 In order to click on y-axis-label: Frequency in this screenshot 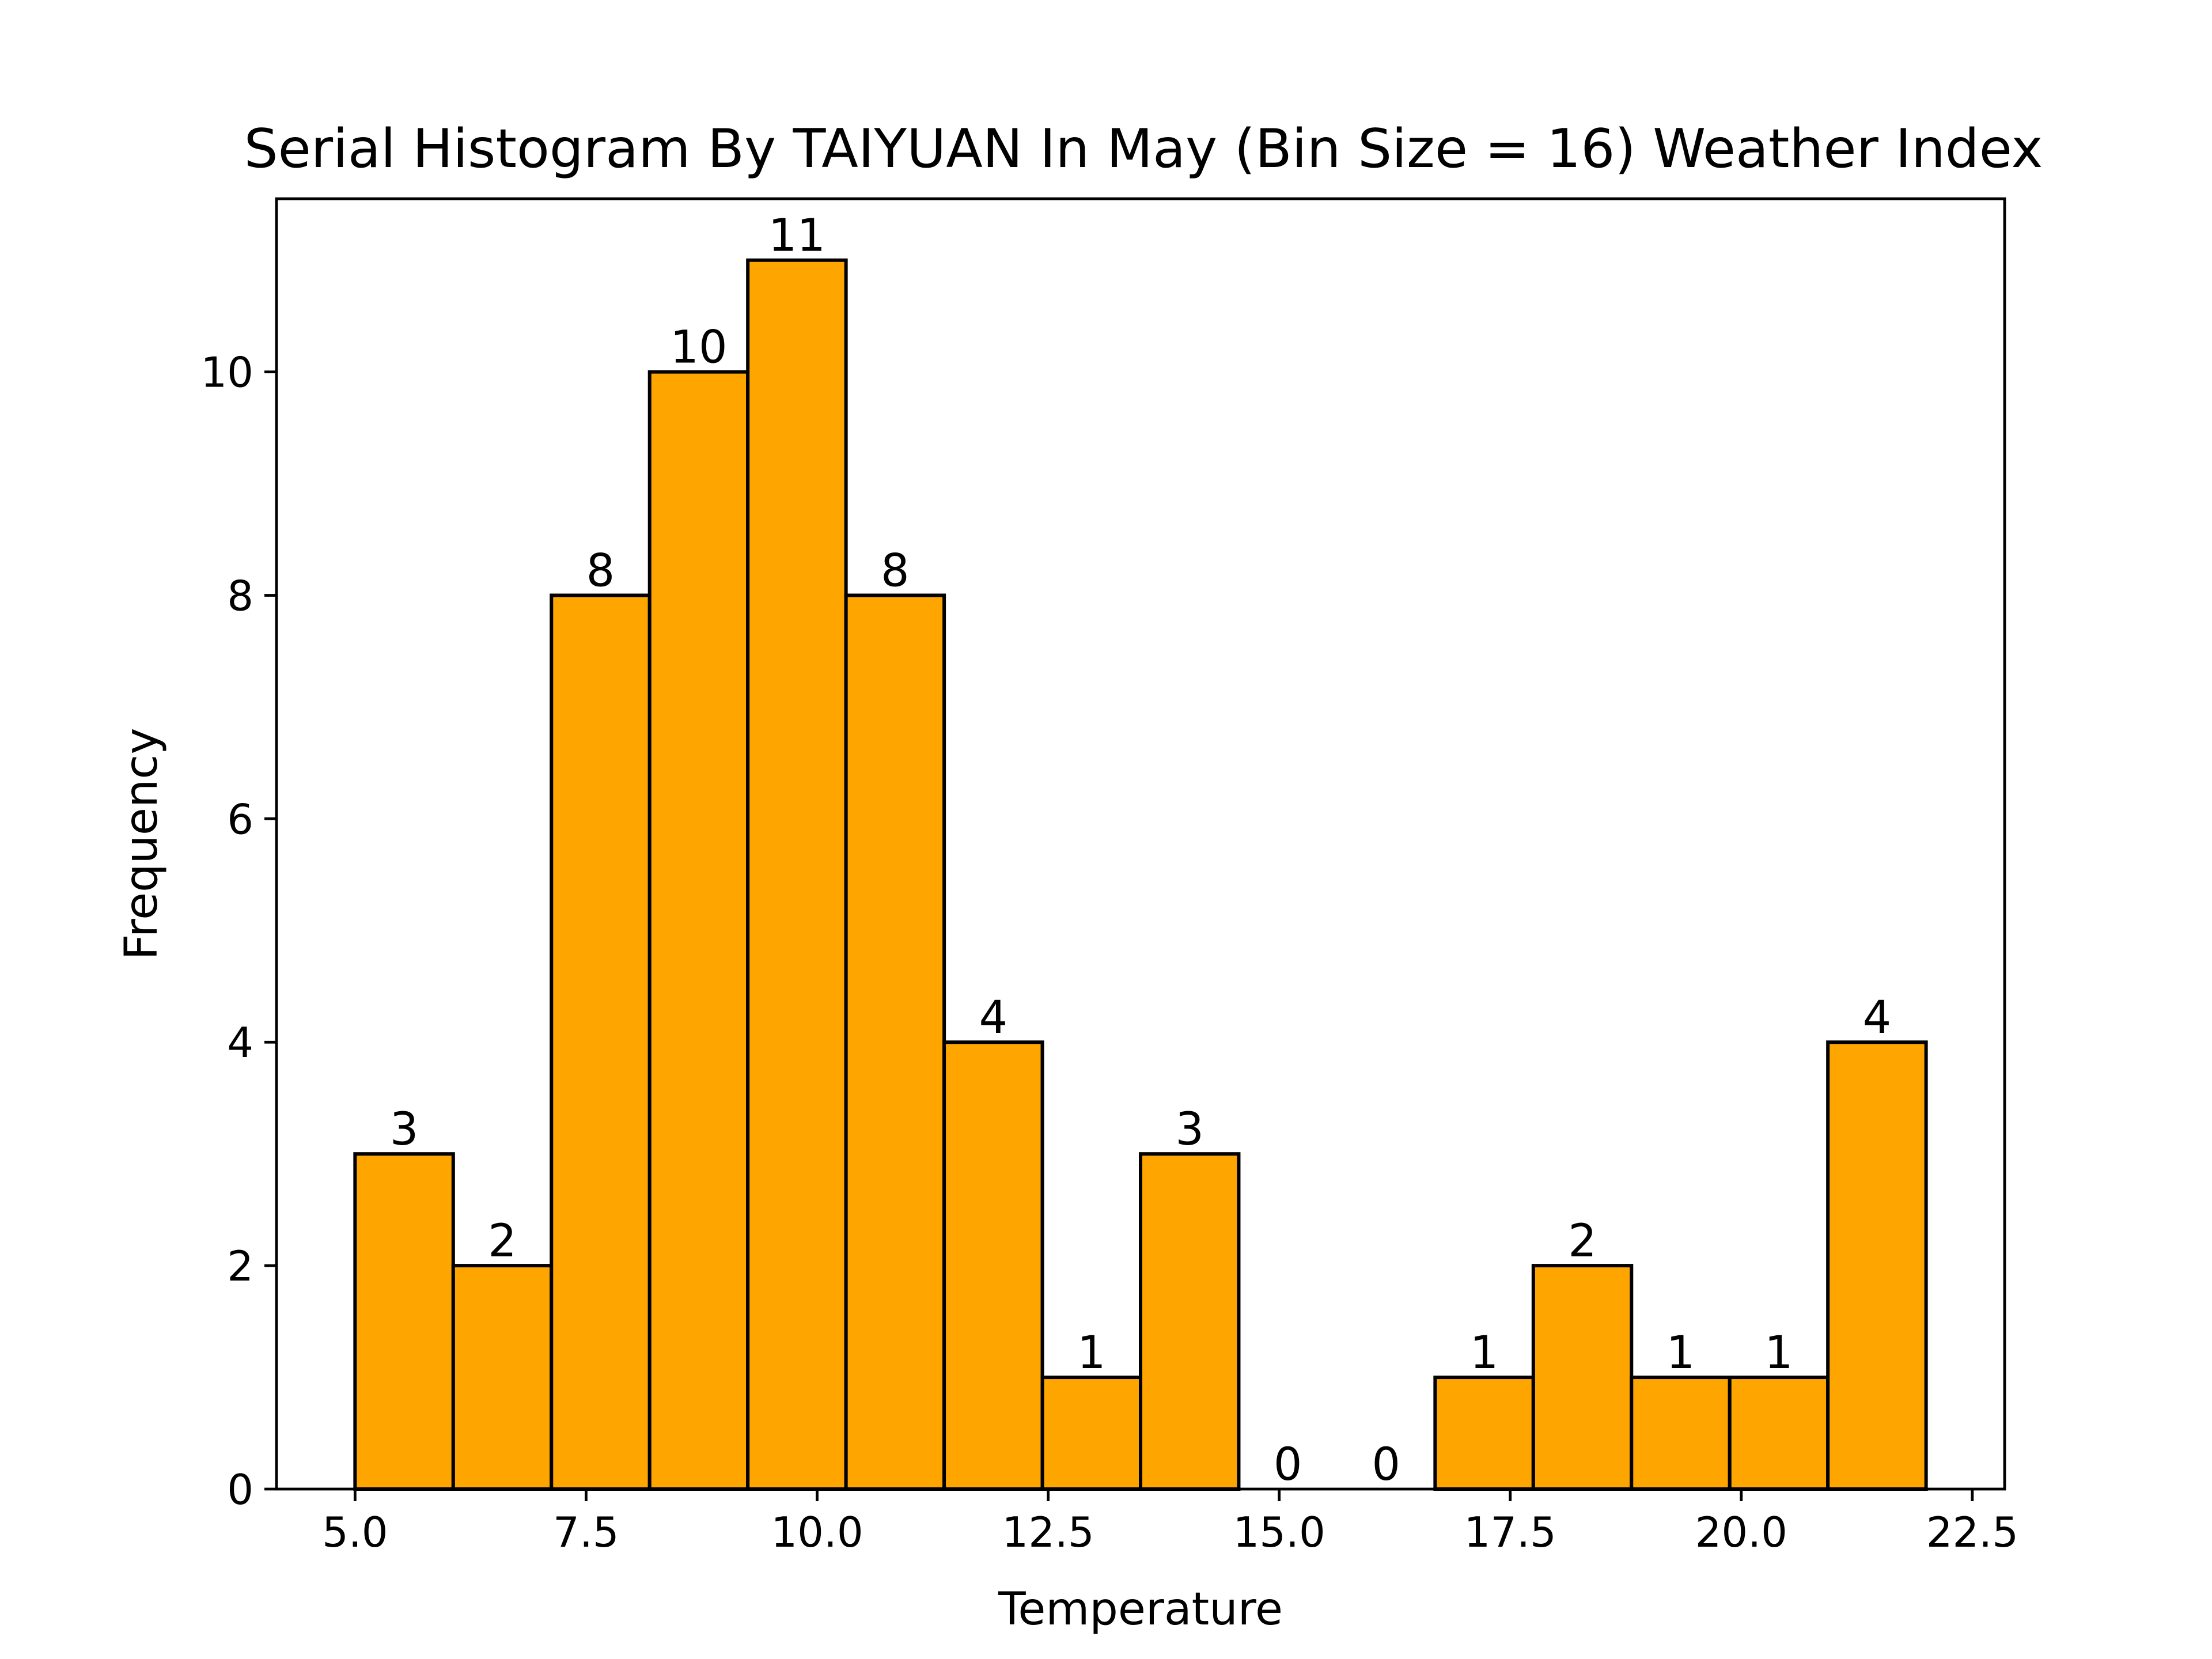, I will do `click(142, 844)`.